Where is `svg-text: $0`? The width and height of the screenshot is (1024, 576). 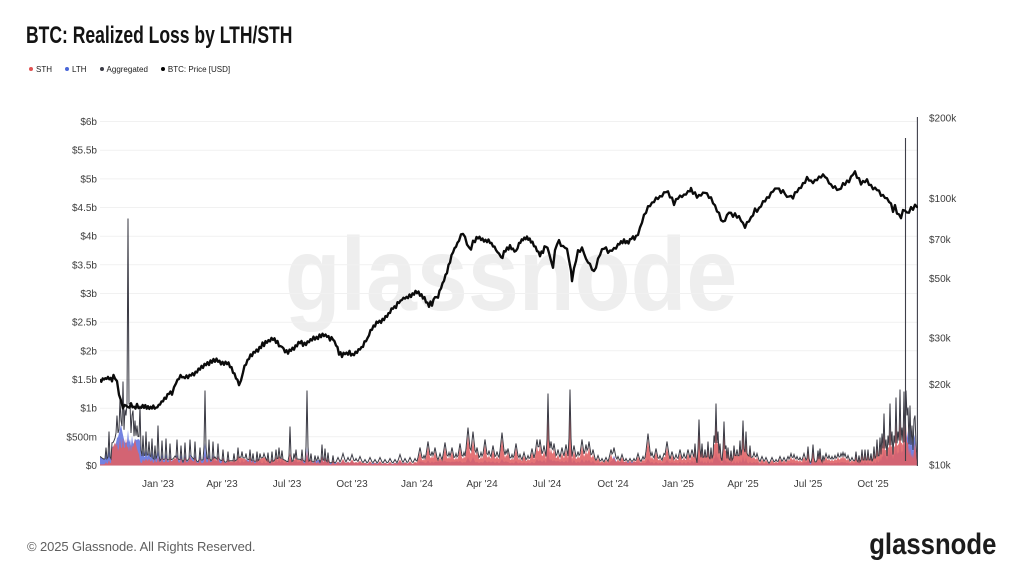
svg-text: $0 is located at coordinates (92, 466).